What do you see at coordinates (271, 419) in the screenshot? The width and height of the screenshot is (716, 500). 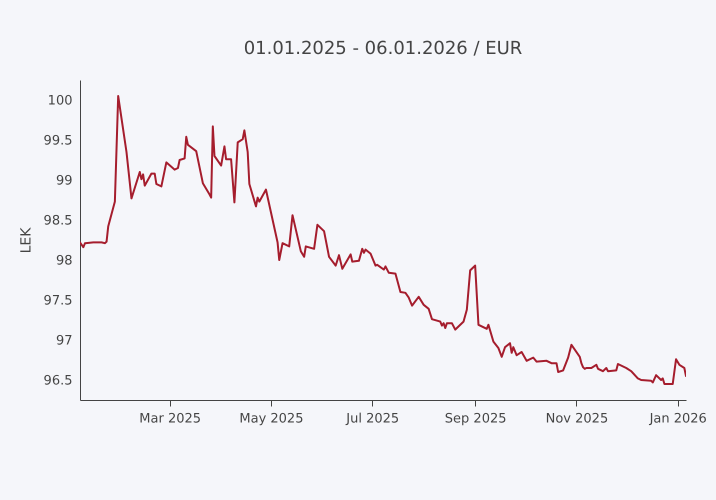 I see `x-tick-label: May 2025` at bounding box center [271, 419].